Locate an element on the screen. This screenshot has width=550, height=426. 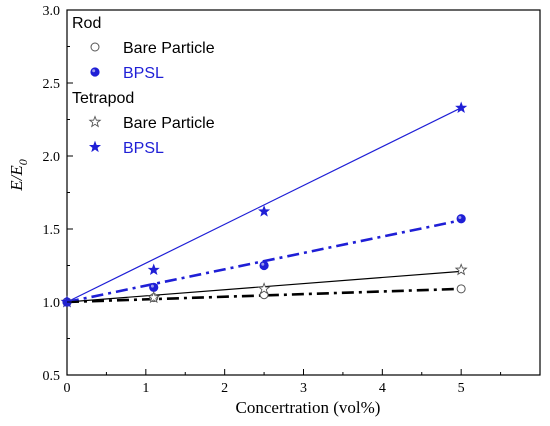
x-tick-label: 3 is located at coordinates (303, 388).